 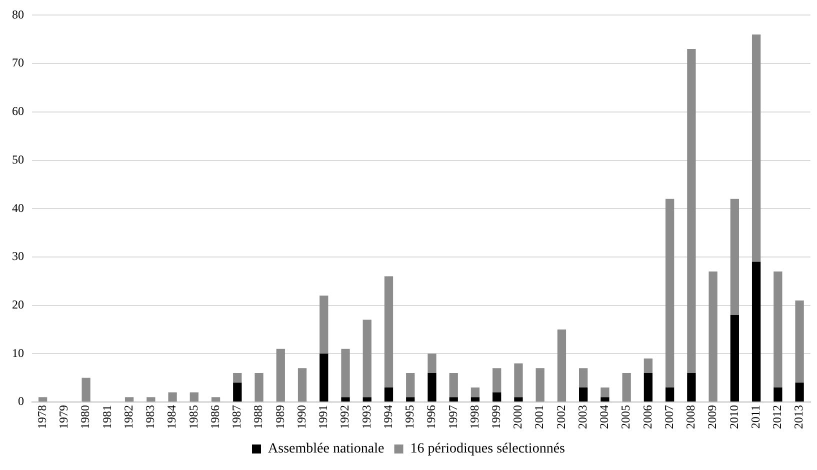 I want to click on x-tick-label: 1995, so click(x=409, y=417).